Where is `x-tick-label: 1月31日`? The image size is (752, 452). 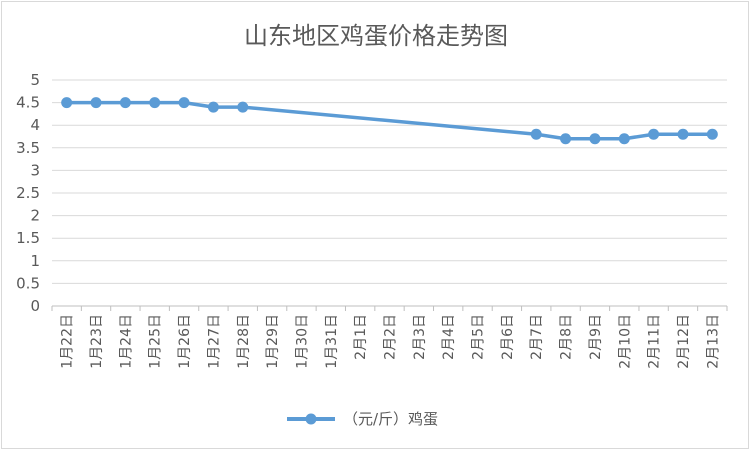
x-tick-label: 1月31日 is located at coordinates (332, 341).